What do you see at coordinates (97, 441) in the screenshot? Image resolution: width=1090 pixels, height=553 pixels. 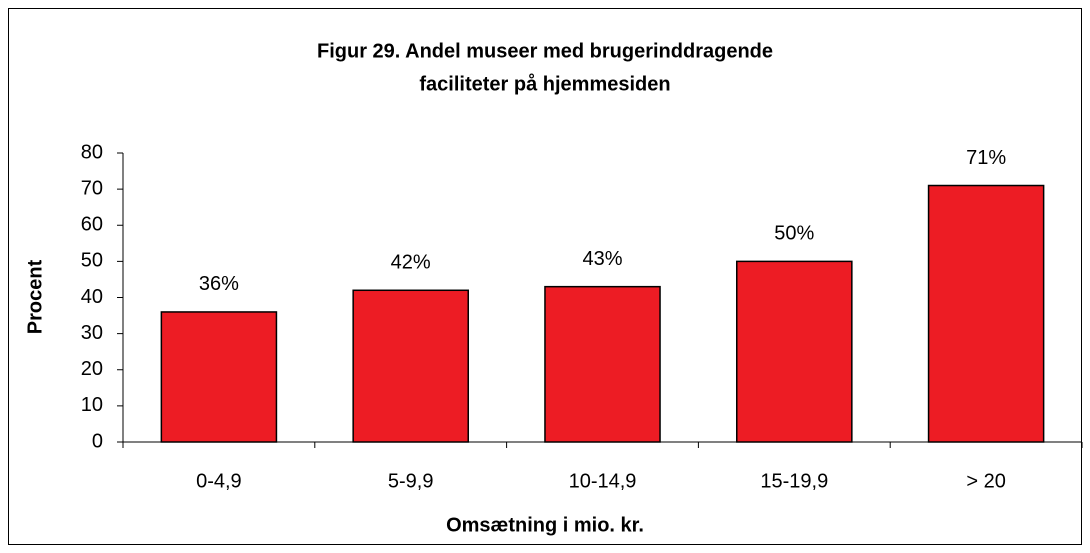 I see `y-tick-label: 0` at bounding box center [97, 441].